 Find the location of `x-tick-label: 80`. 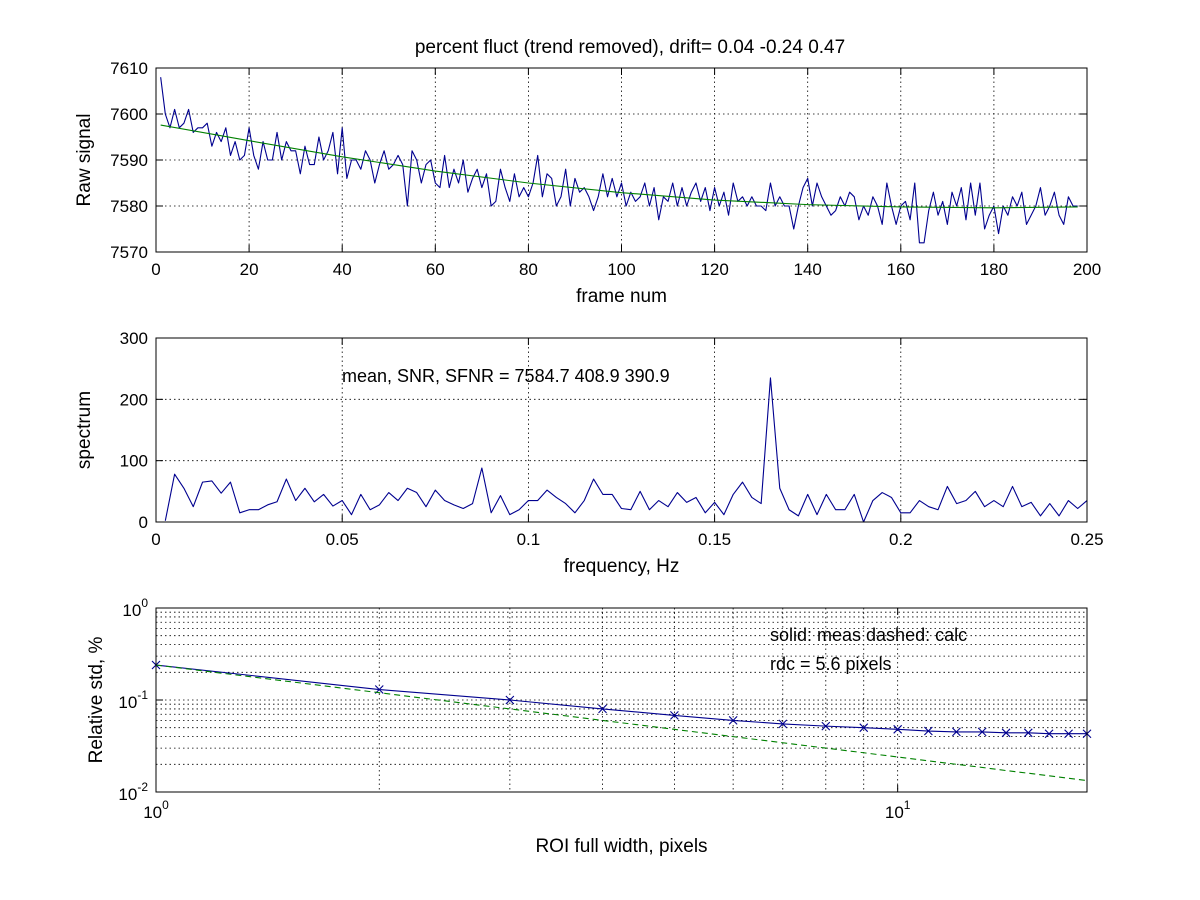

x-tick-label: 80 is located at coordinates (528, 269).